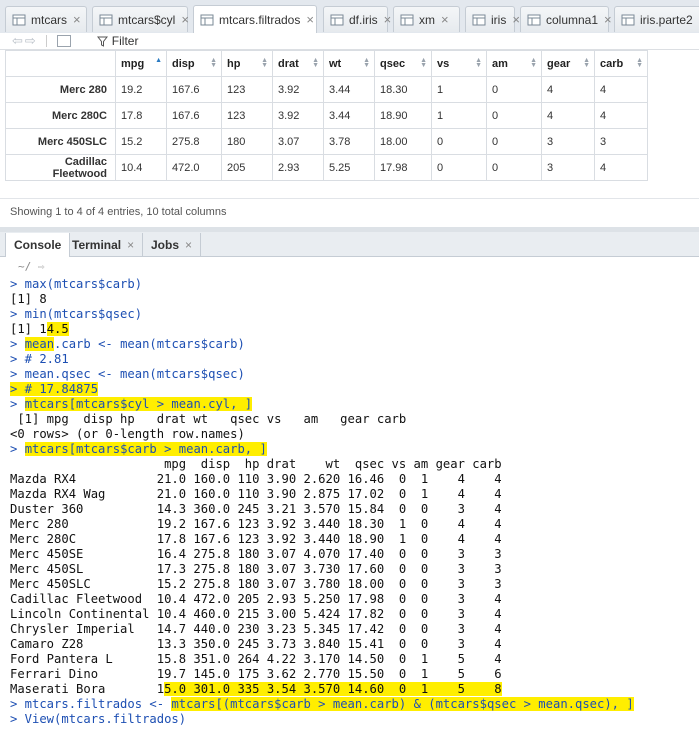 The width and height of the screenshot is (699, 729). I want to click on table-cell: 2.93, so click(298, 167).